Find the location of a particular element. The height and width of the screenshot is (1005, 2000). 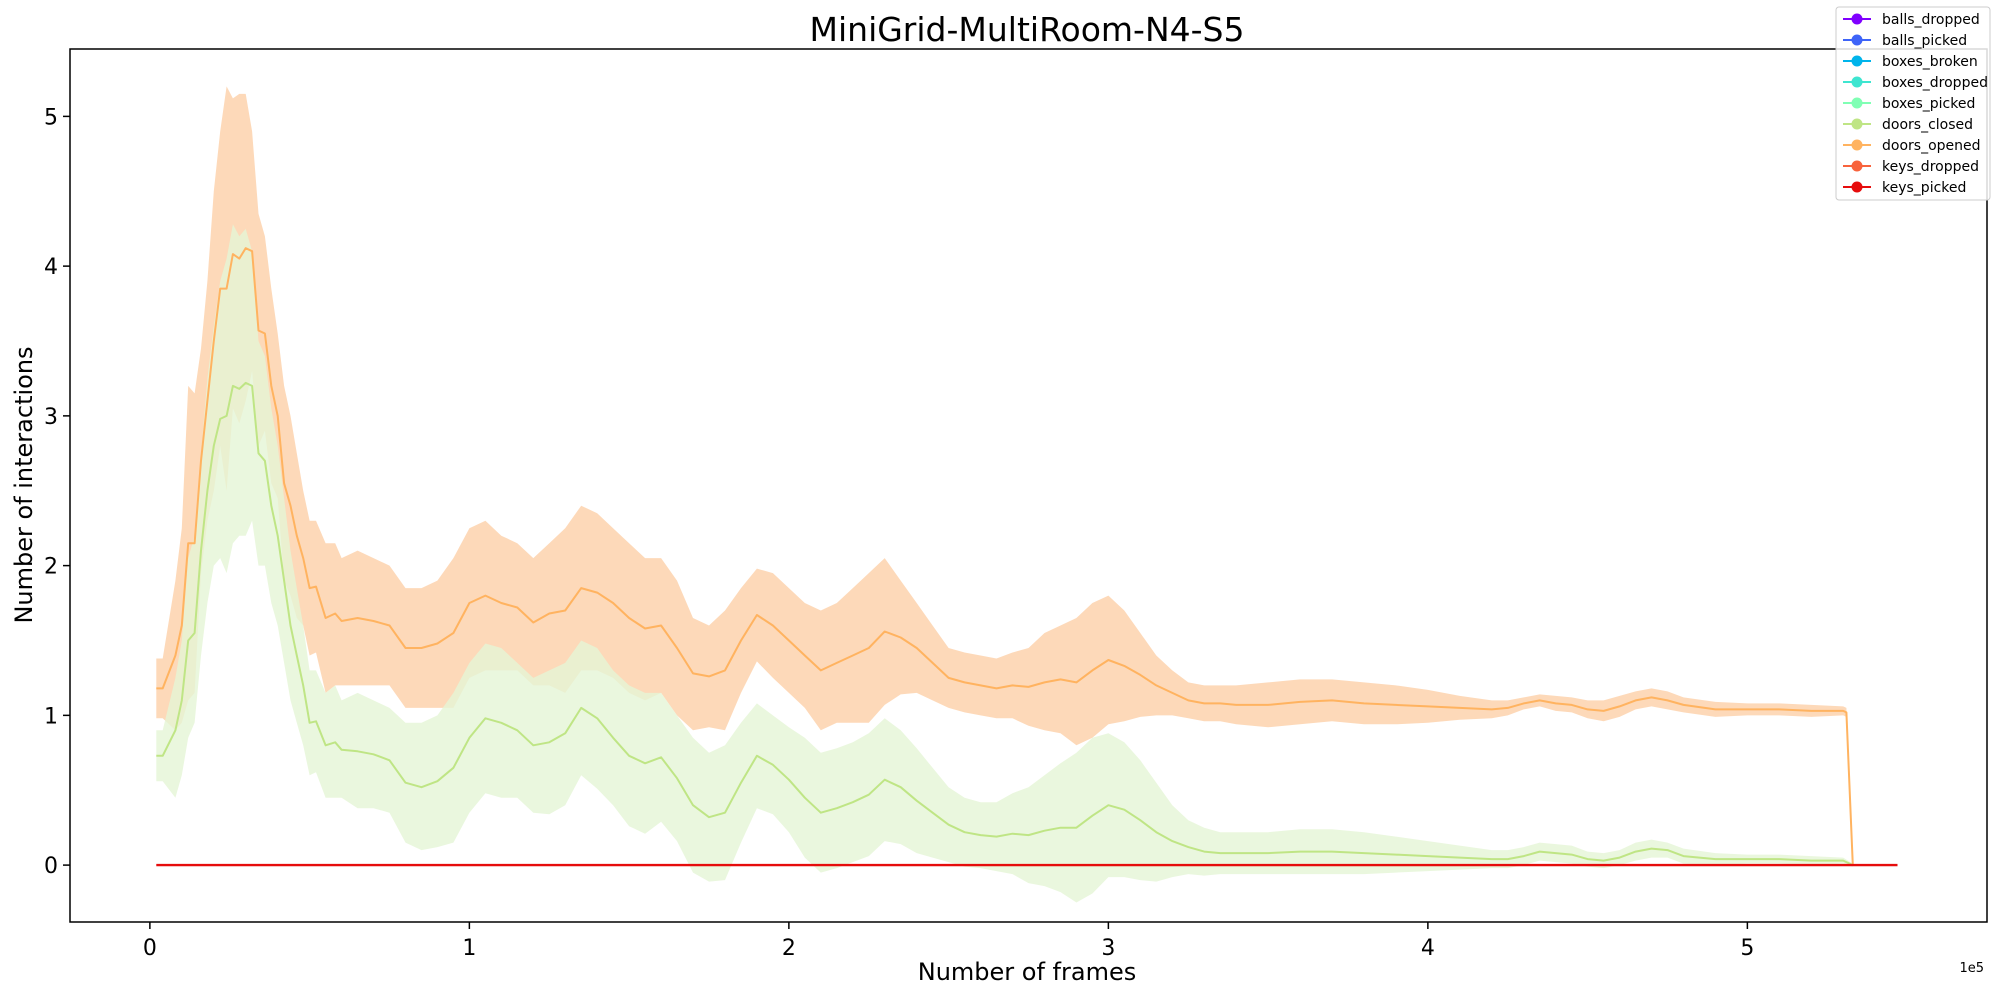

legend-label: balls_dropped is located at coordinates (1931, 20).